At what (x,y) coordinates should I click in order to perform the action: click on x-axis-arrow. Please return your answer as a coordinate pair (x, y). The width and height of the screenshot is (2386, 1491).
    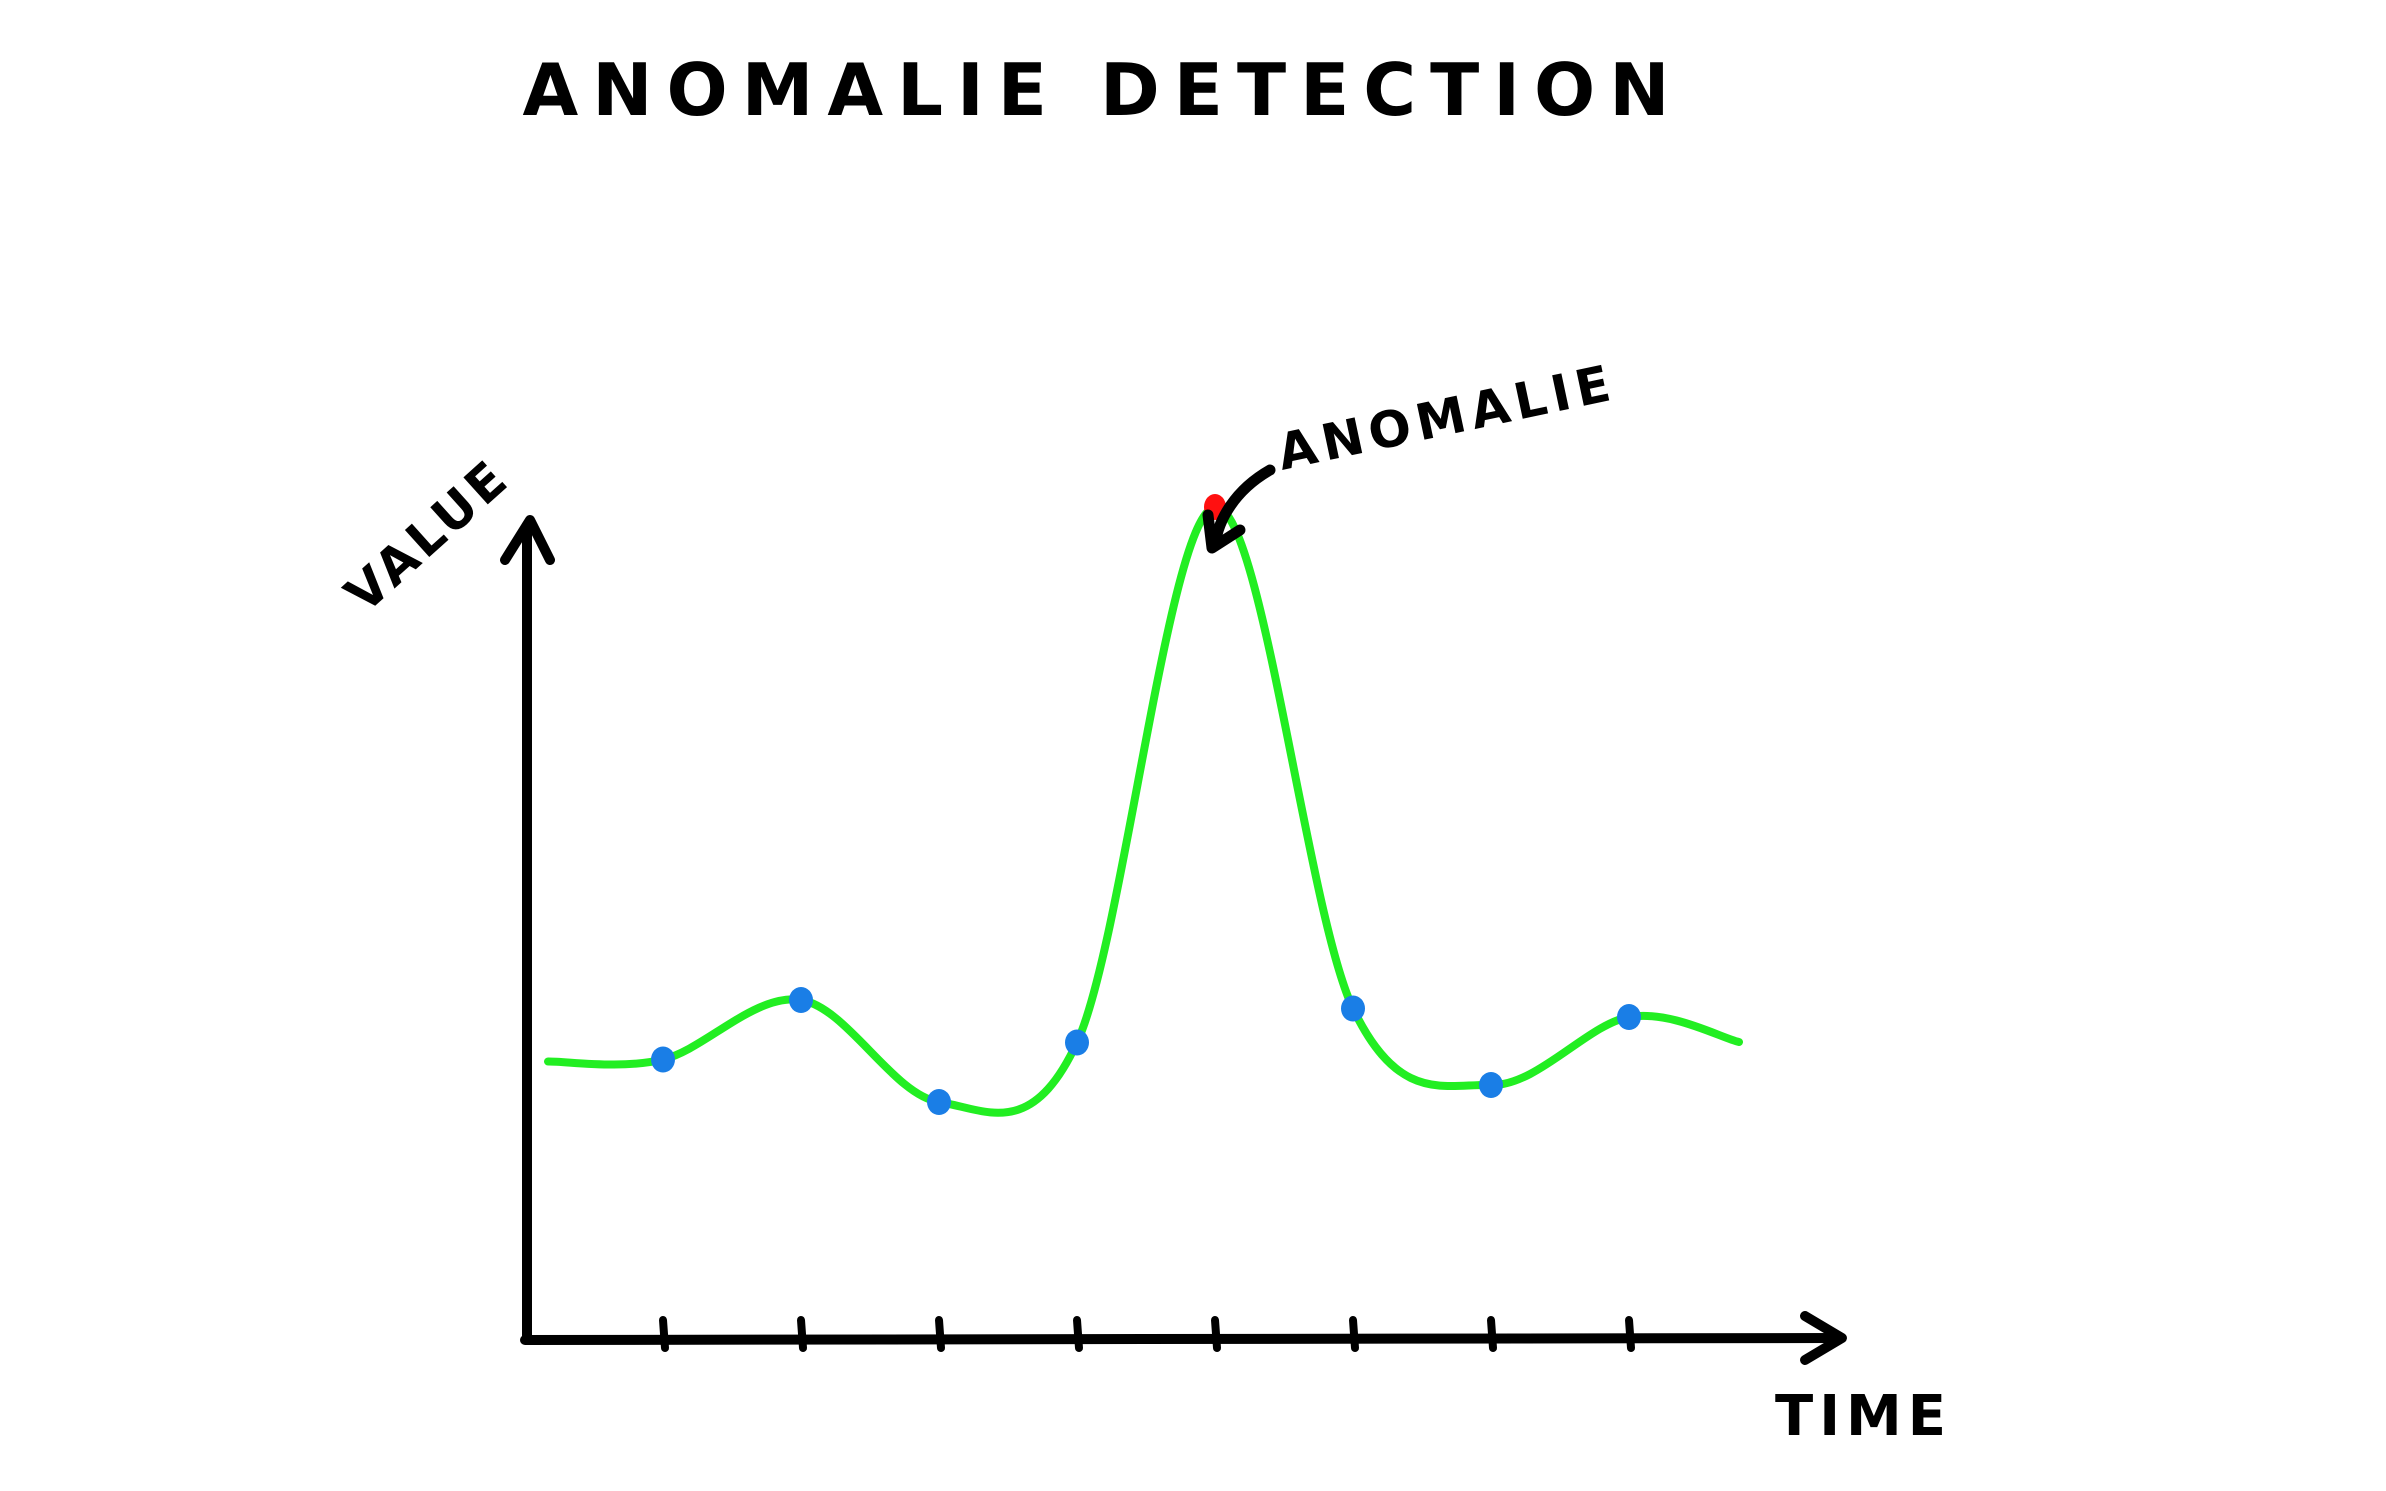
    Looking at the image, I should click on (1823, 1338).